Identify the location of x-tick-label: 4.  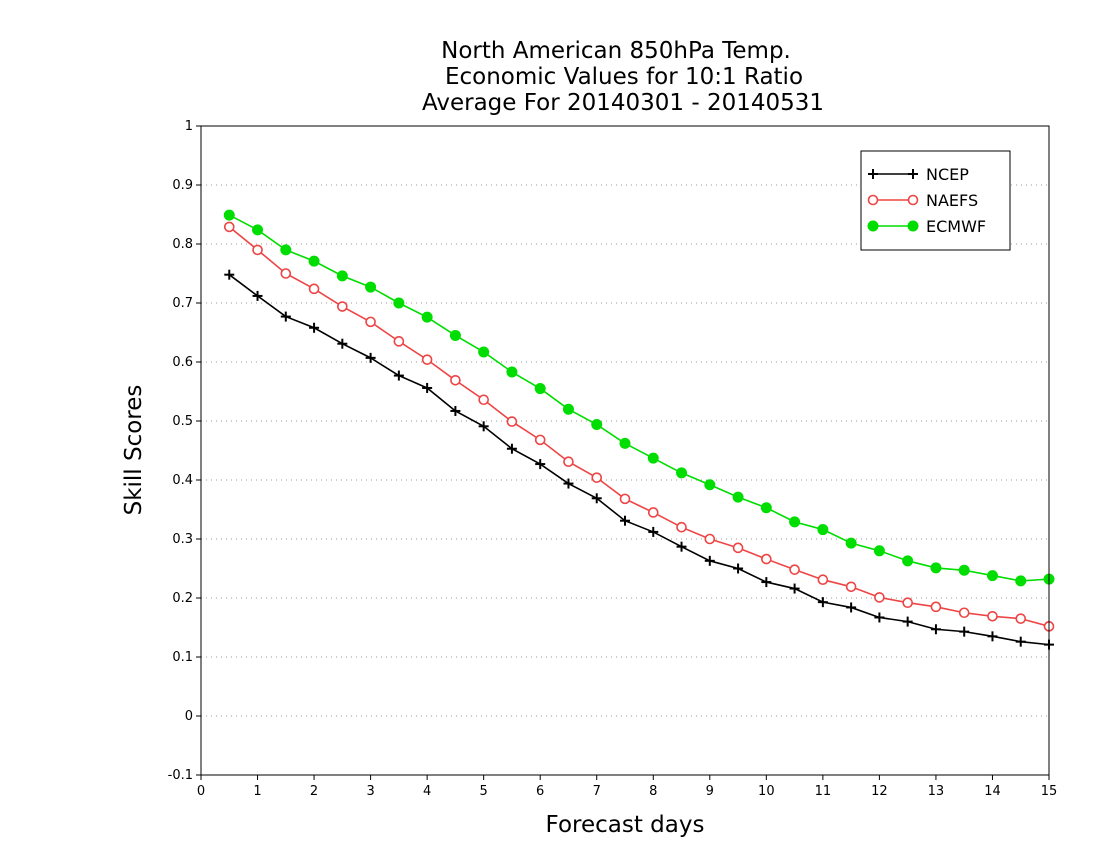
(427, 791).